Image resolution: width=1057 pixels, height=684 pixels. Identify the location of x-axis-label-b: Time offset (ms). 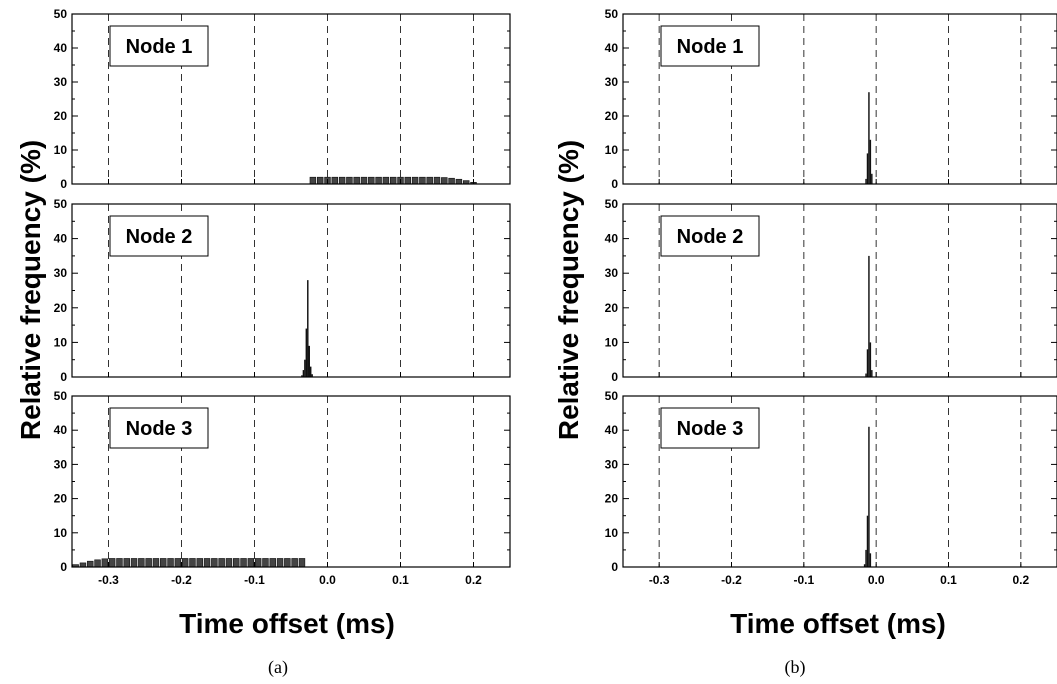
(838, 623).